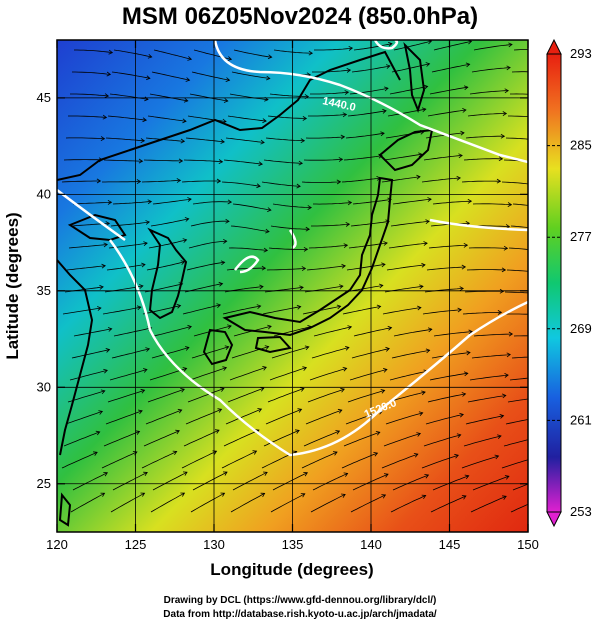 This screenshot has height=625, width=599. I want to click on y-tick-label: 40, so click(44, 193).